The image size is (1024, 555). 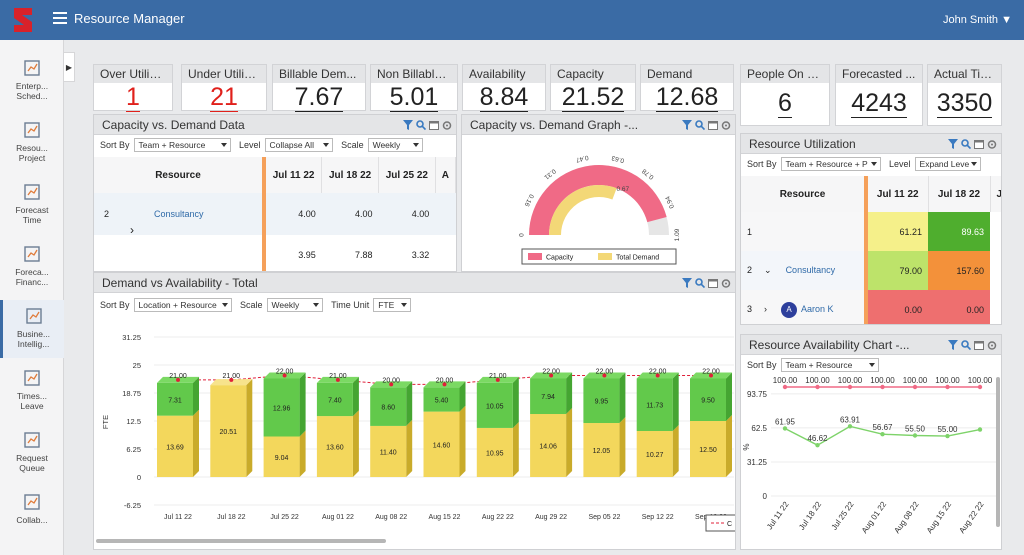 What do you see at coordinates (60, 18) in the screenshot?
I see `hamburger-menu-icon` at bounding box center [60, 18].